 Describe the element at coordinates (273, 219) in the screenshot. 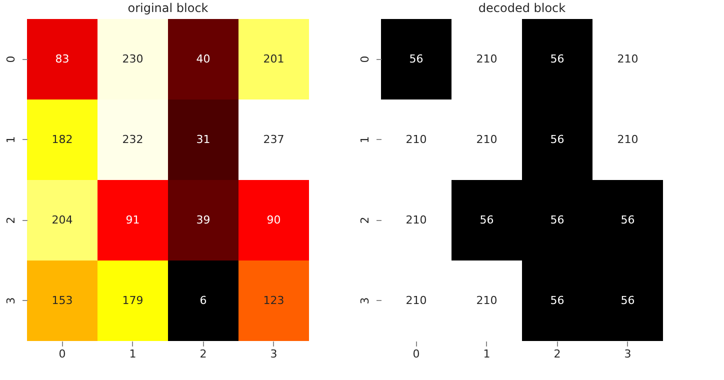

I see `data-label: 90` at that location.